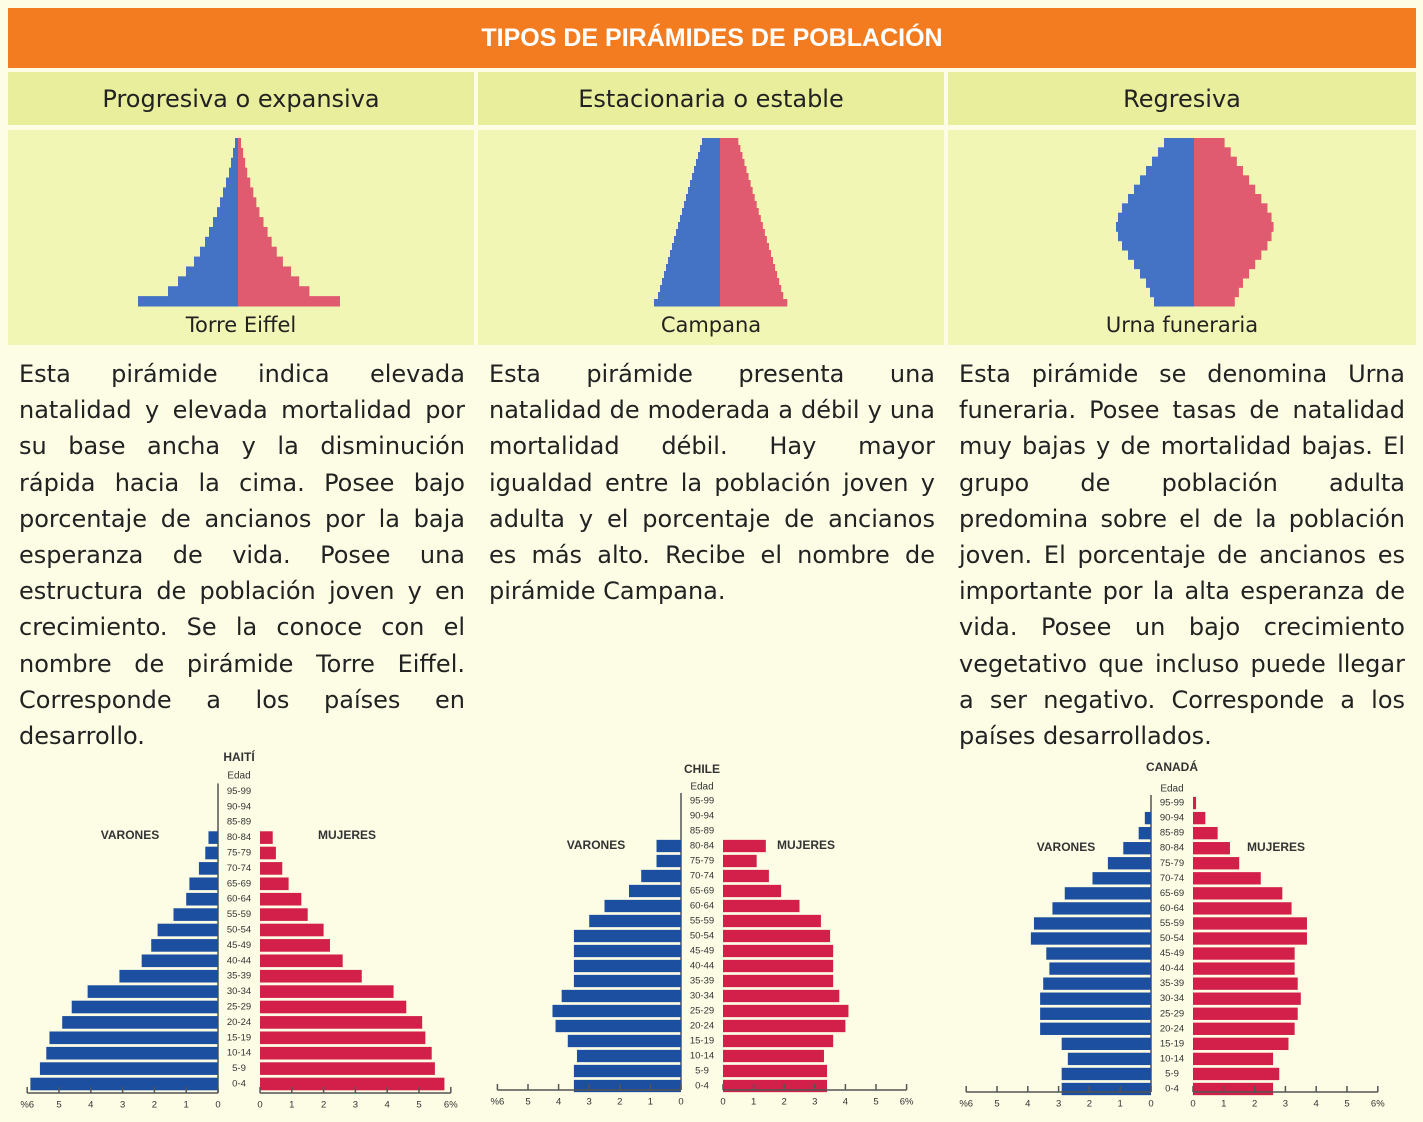 This screenshot has width=1423, height=1122. What do you see at coordinates (702, 861) in the screenshot?
I see `age-label: 75-79` at bounding box center [702, 861].